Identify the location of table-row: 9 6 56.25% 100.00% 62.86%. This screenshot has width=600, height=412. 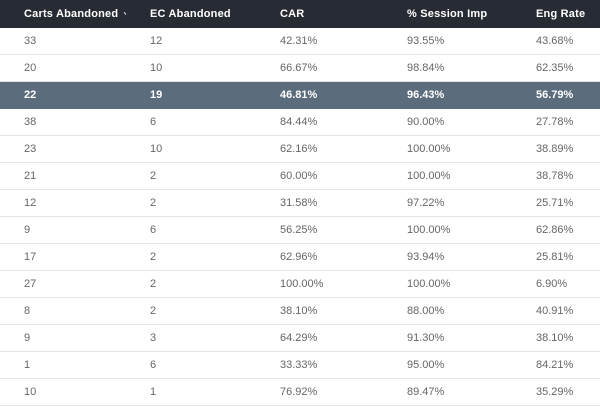
(300, 230).